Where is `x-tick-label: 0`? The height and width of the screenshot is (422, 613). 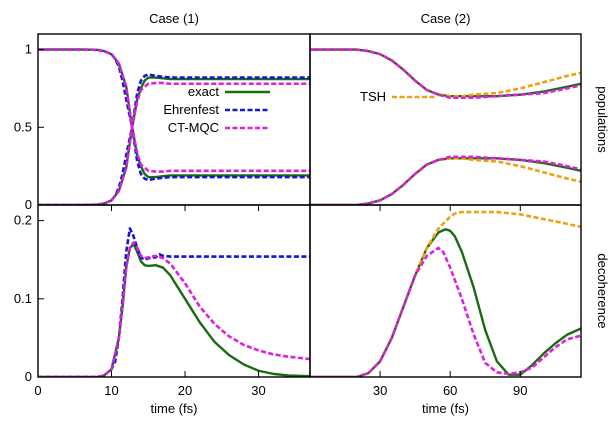
x-tick-label: 0 is located at coordinates (37, 390).